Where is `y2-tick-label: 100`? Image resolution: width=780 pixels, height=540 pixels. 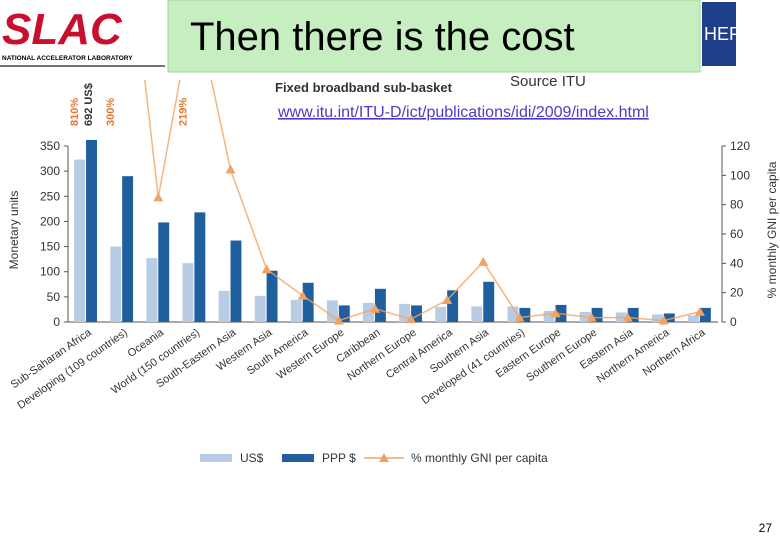
y2-tick-label: 100 is located at coordinates (740, 175).